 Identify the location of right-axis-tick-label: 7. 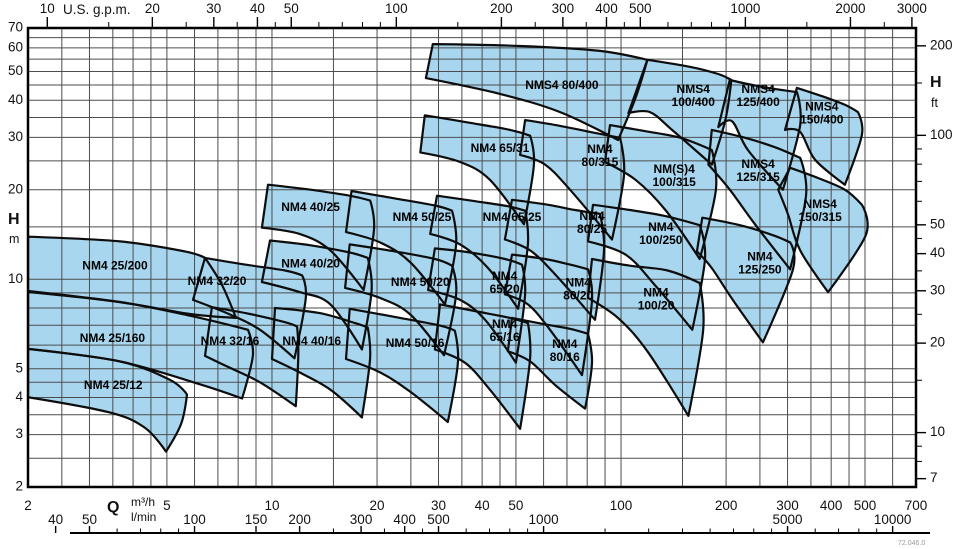
(934, 477).